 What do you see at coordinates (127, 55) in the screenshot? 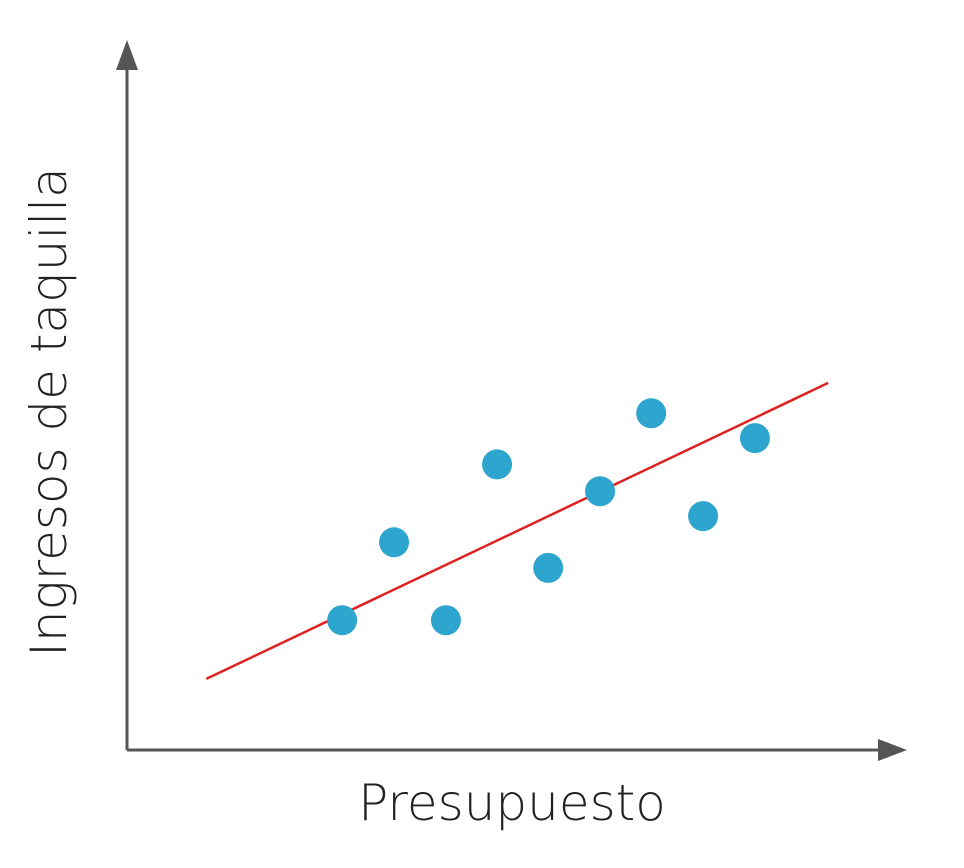
I see `y-axis-arrow` at bounding box center [127, 55].